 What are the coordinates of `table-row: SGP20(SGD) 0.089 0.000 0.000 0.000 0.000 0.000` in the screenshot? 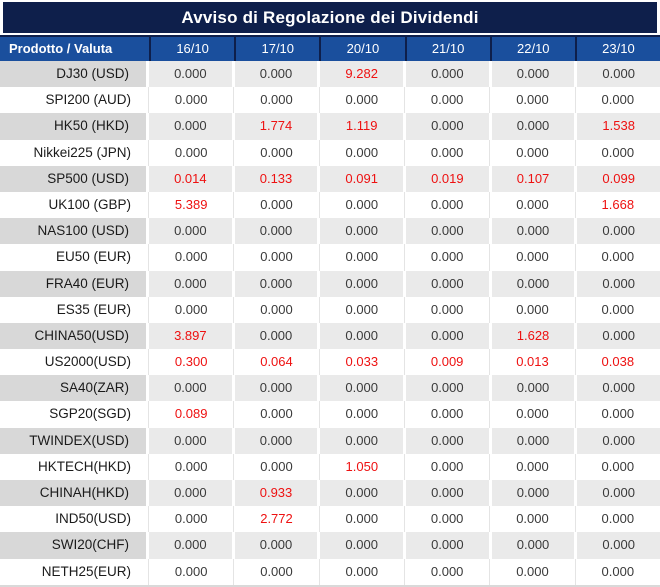 It's located at (330, 414).